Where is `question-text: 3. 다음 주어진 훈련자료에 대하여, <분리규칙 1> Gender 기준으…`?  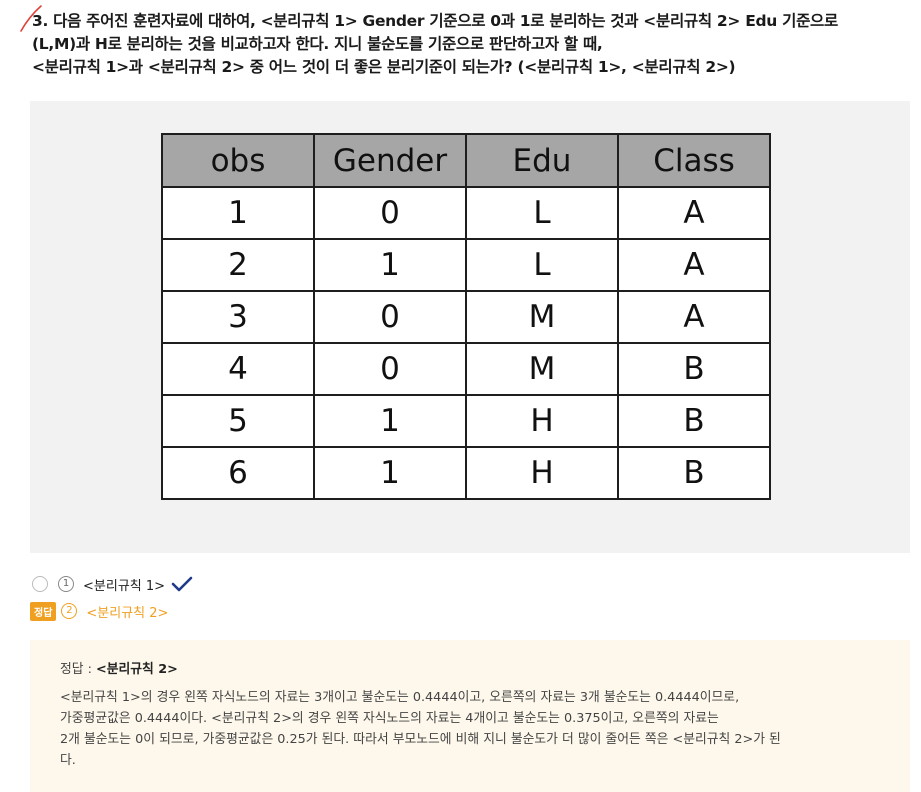 question-text: 3. 다음 주어진 훈련자료에 대하여, <분리규칙 1> Gender 기준으… is located at coordinates (472, 44).